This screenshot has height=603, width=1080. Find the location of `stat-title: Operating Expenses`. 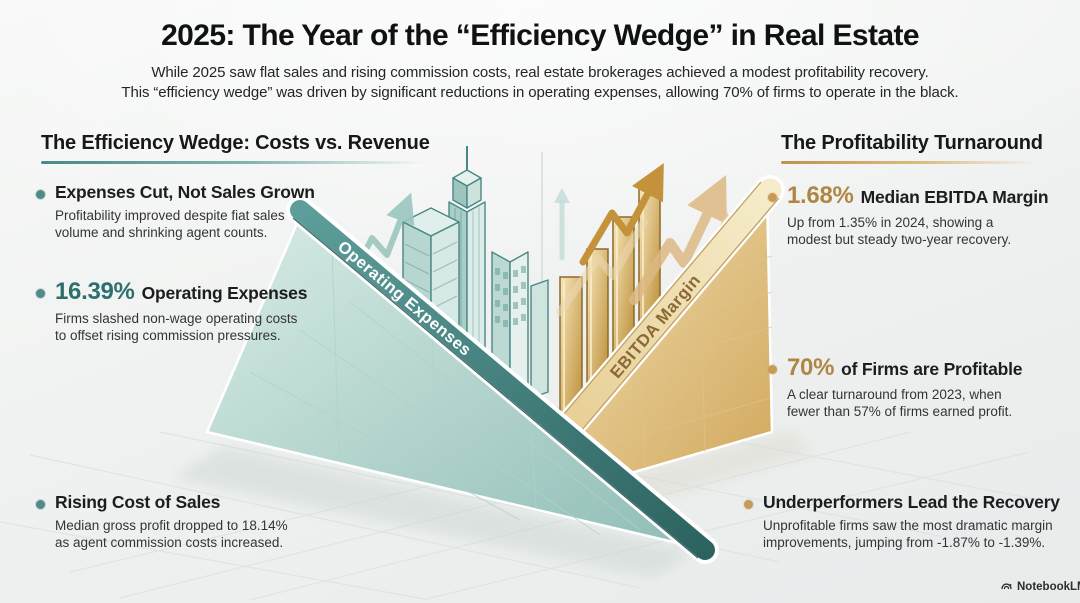

stat-title: Operating Expenses is located at coordinates (224, 293).